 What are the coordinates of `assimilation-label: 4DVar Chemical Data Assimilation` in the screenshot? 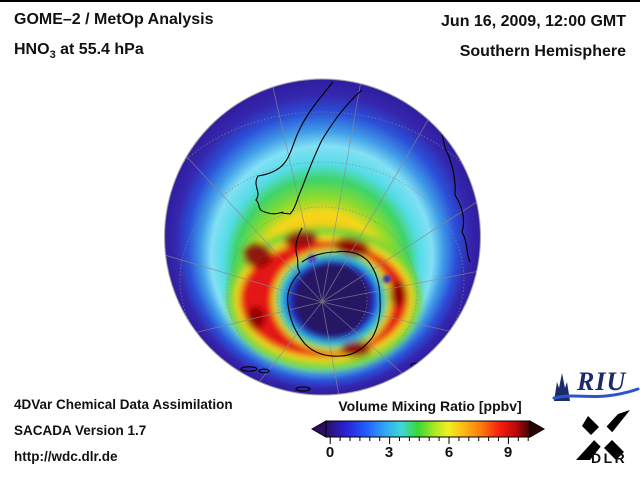 It's located at (123, 404).